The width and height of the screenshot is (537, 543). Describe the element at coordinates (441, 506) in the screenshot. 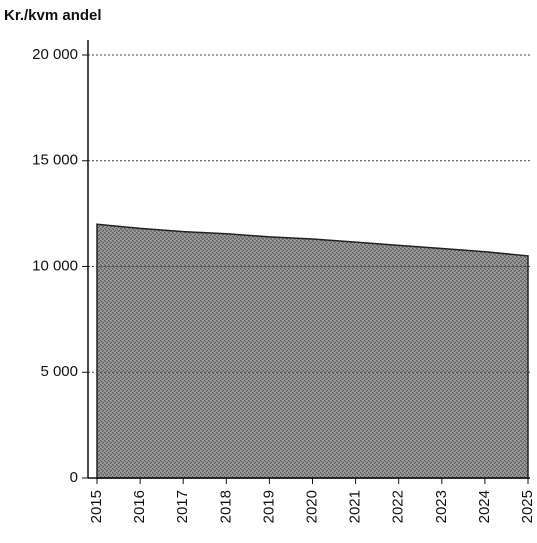

I see `x-tick-label: 2023` at that location.